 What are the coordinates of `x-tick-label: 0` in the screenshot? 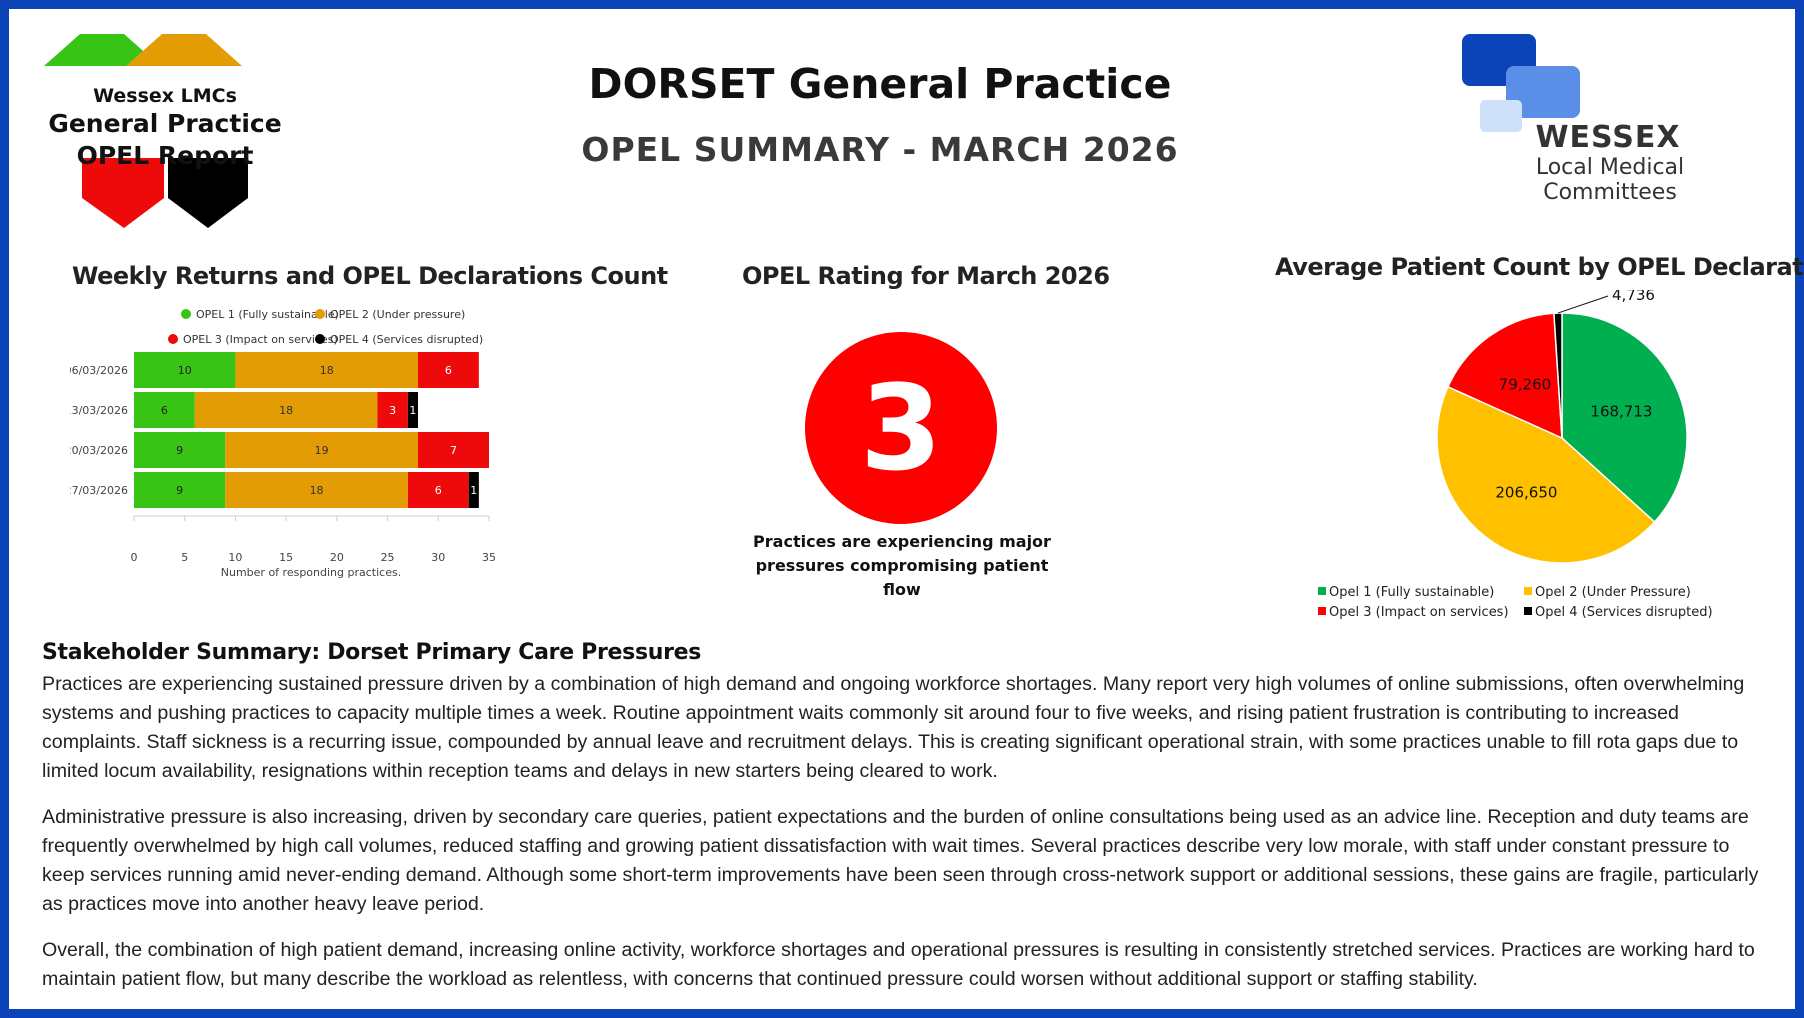 It's located at (134, 557).